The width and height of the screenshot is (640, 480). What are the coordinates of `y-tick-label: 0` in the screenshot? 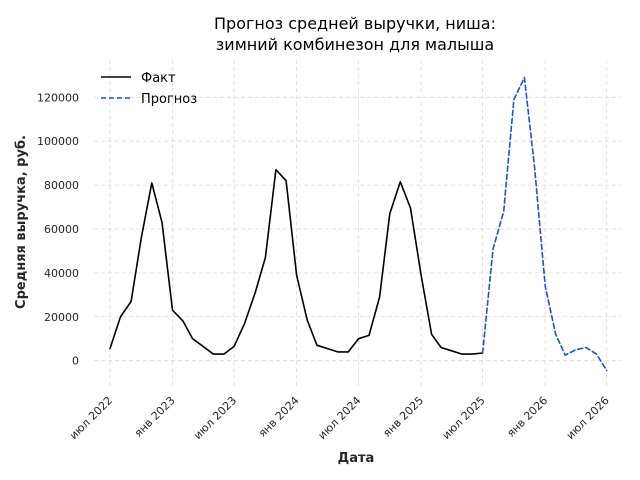 It's located at (75, 361).